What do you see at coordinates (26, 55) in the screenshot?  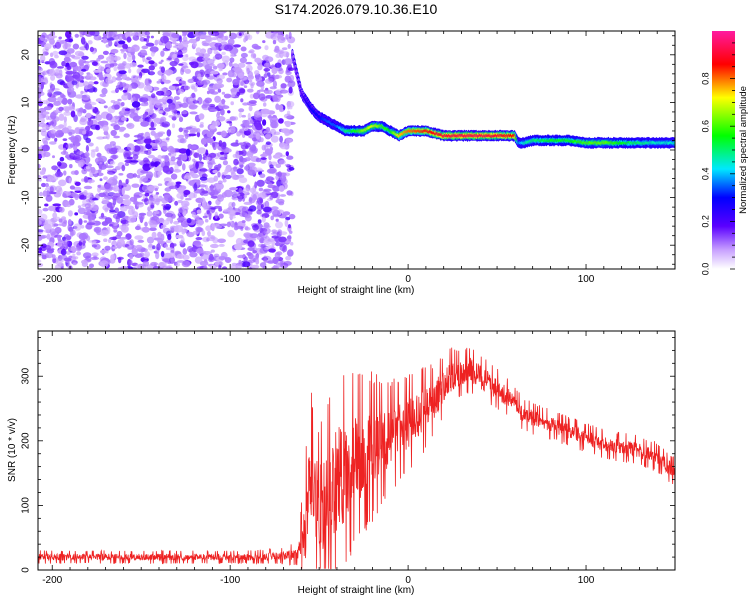 I see `y-tick-label: 20` at bounding box center [26, 55].